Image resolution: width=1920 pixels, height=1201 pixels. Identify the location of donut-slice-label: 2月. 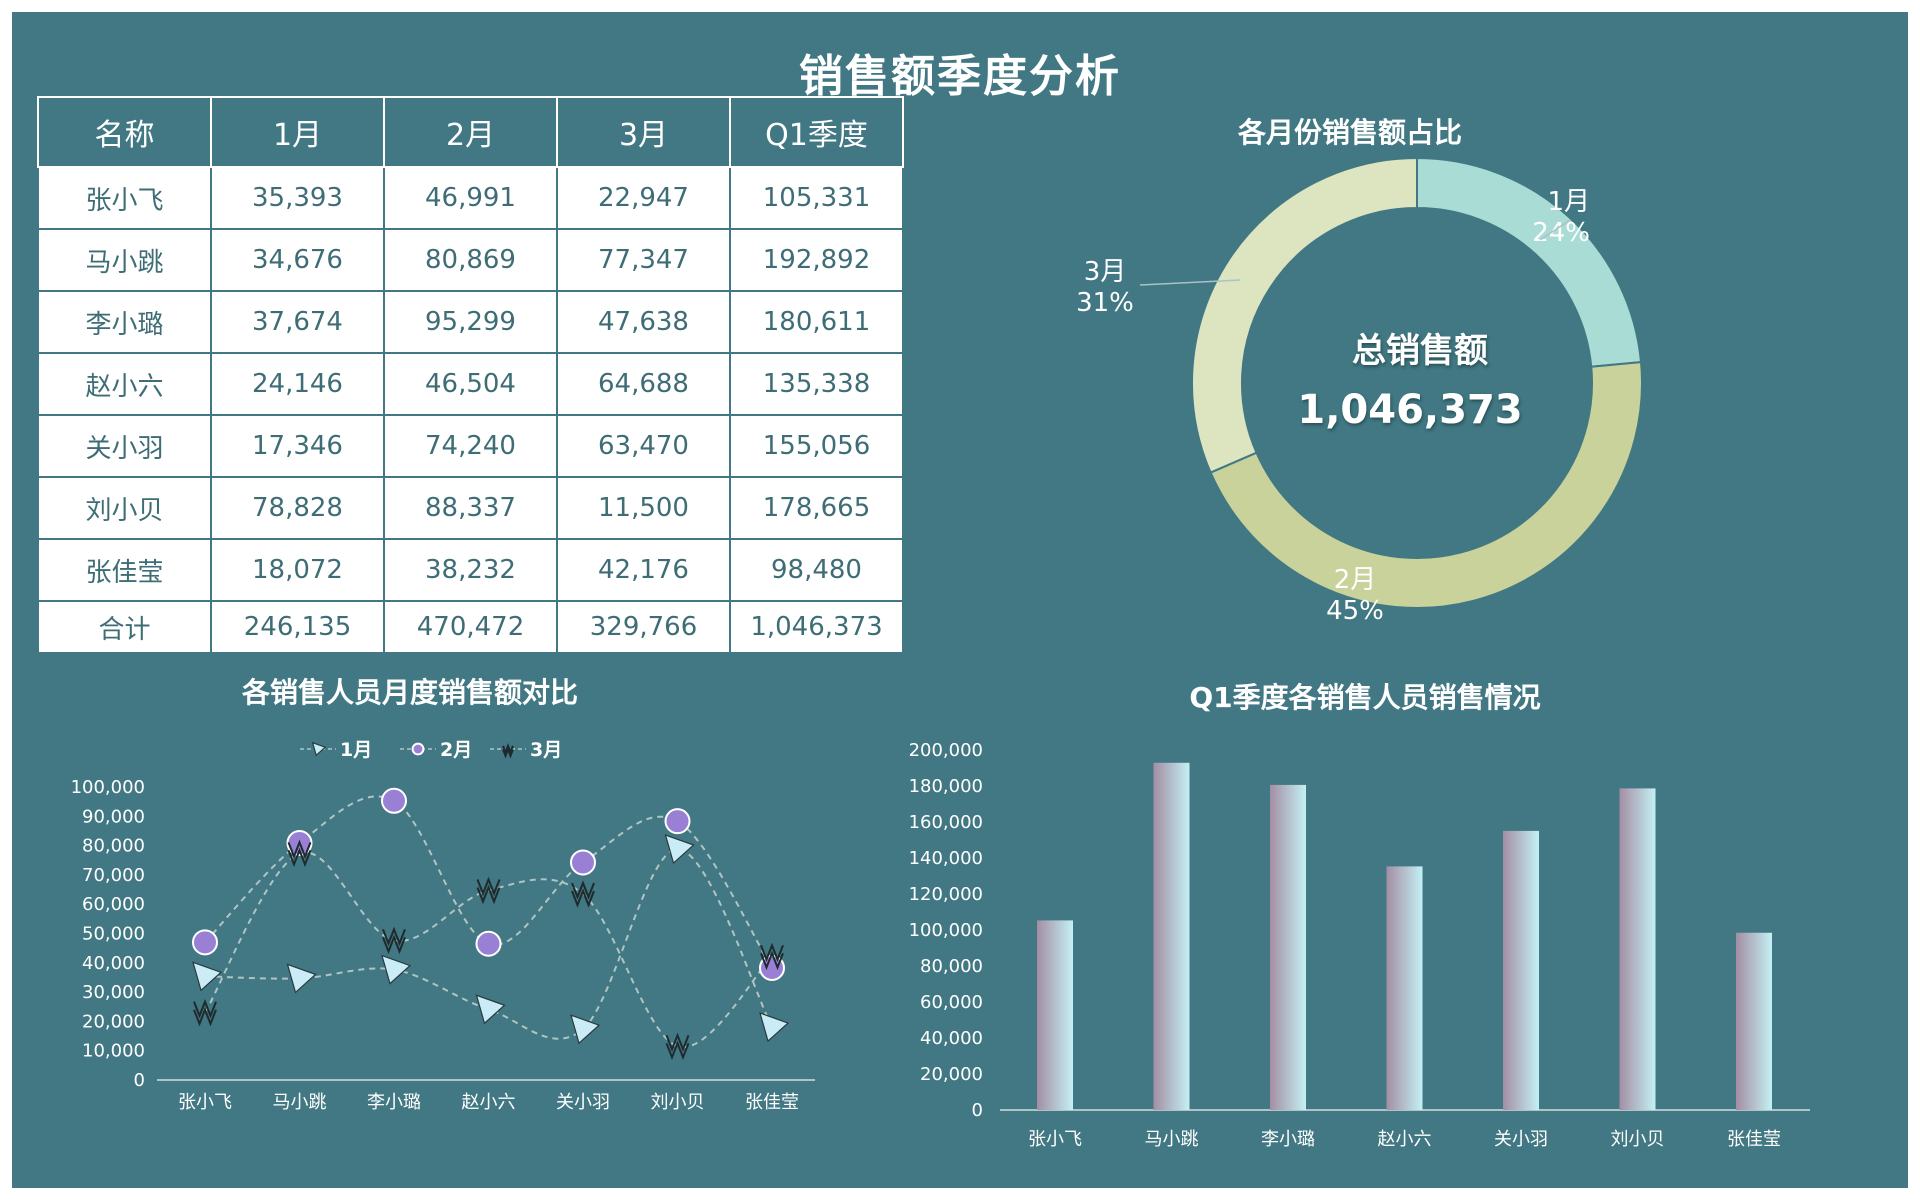
(1355, 580).